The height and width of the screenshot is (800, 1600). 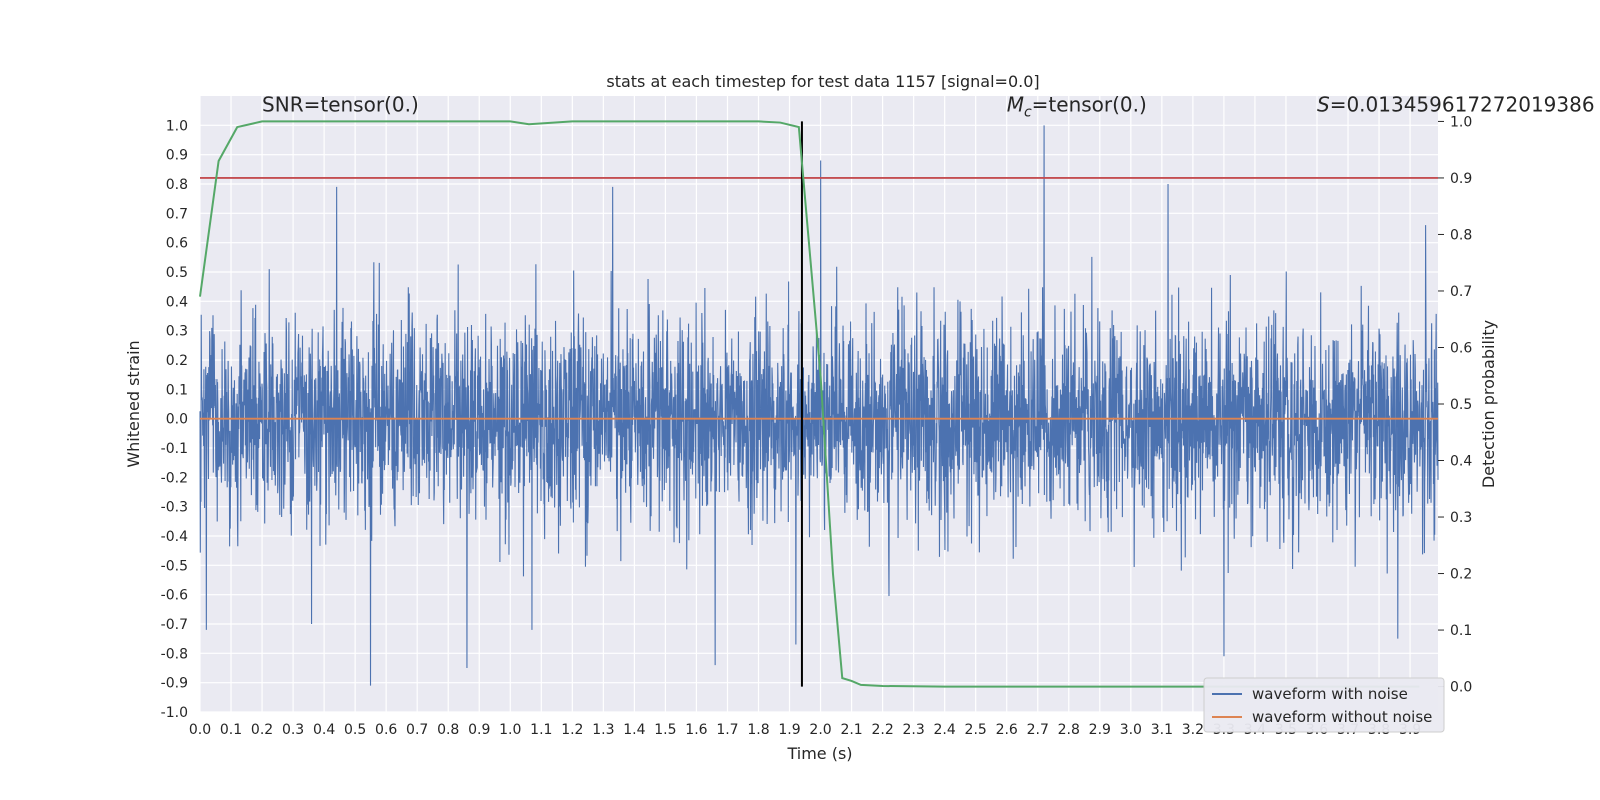 What do you see at coordinates (1461, 575) in the screenshot?
I see `y-right-tick-label: 0.2` at bounding box center [1461, 575].